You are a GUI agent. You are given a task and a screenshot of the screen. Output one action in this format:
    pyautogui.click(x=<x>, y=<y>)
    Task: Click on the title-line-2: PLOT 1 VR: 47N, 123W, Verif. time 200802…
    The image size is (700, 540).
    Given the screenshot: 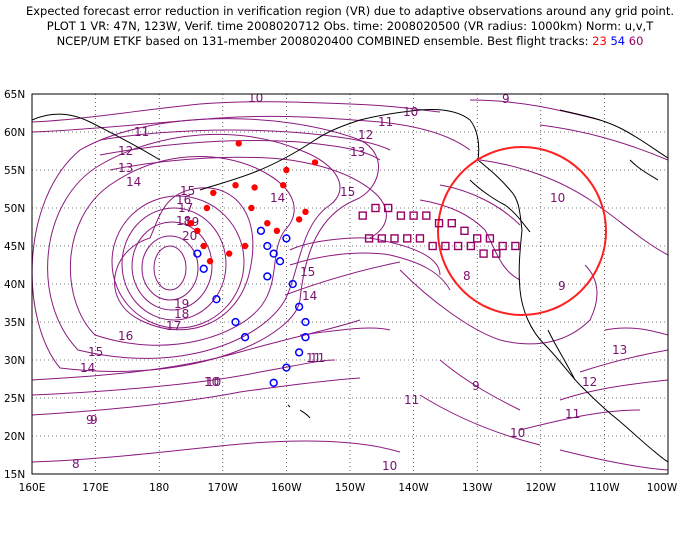 What is the action you would take?
    pyautogui.click(x=350, y=26)
    